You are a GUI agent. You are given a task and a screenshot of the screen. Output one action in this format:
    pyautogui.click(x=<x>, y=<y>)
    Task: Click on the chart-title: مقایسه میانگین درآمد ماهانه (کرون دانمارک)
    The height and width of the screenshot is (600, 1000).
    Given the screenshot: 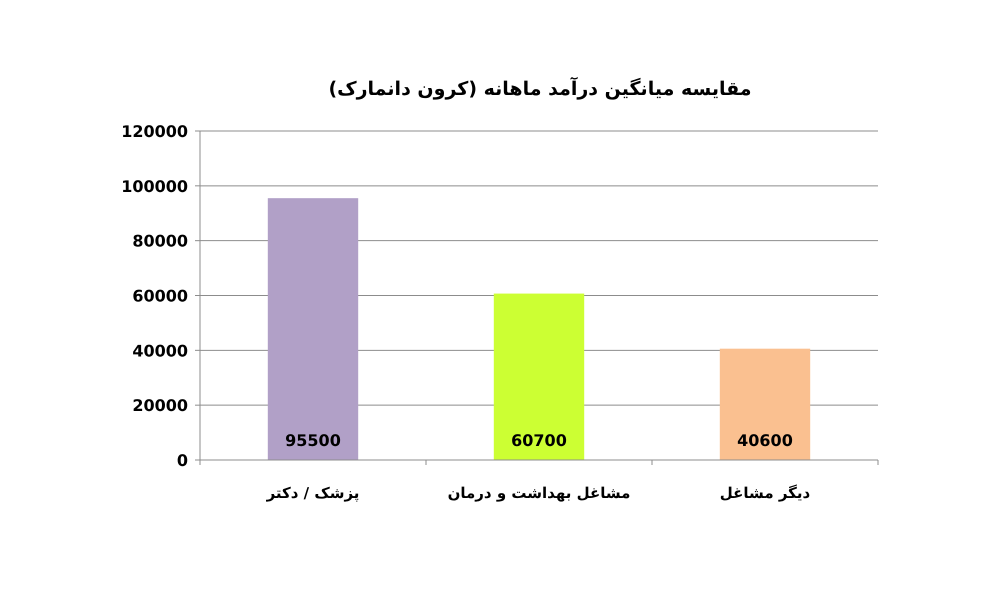 What is the action you would take?
    pyautogui.click(x=540, y=88)
    